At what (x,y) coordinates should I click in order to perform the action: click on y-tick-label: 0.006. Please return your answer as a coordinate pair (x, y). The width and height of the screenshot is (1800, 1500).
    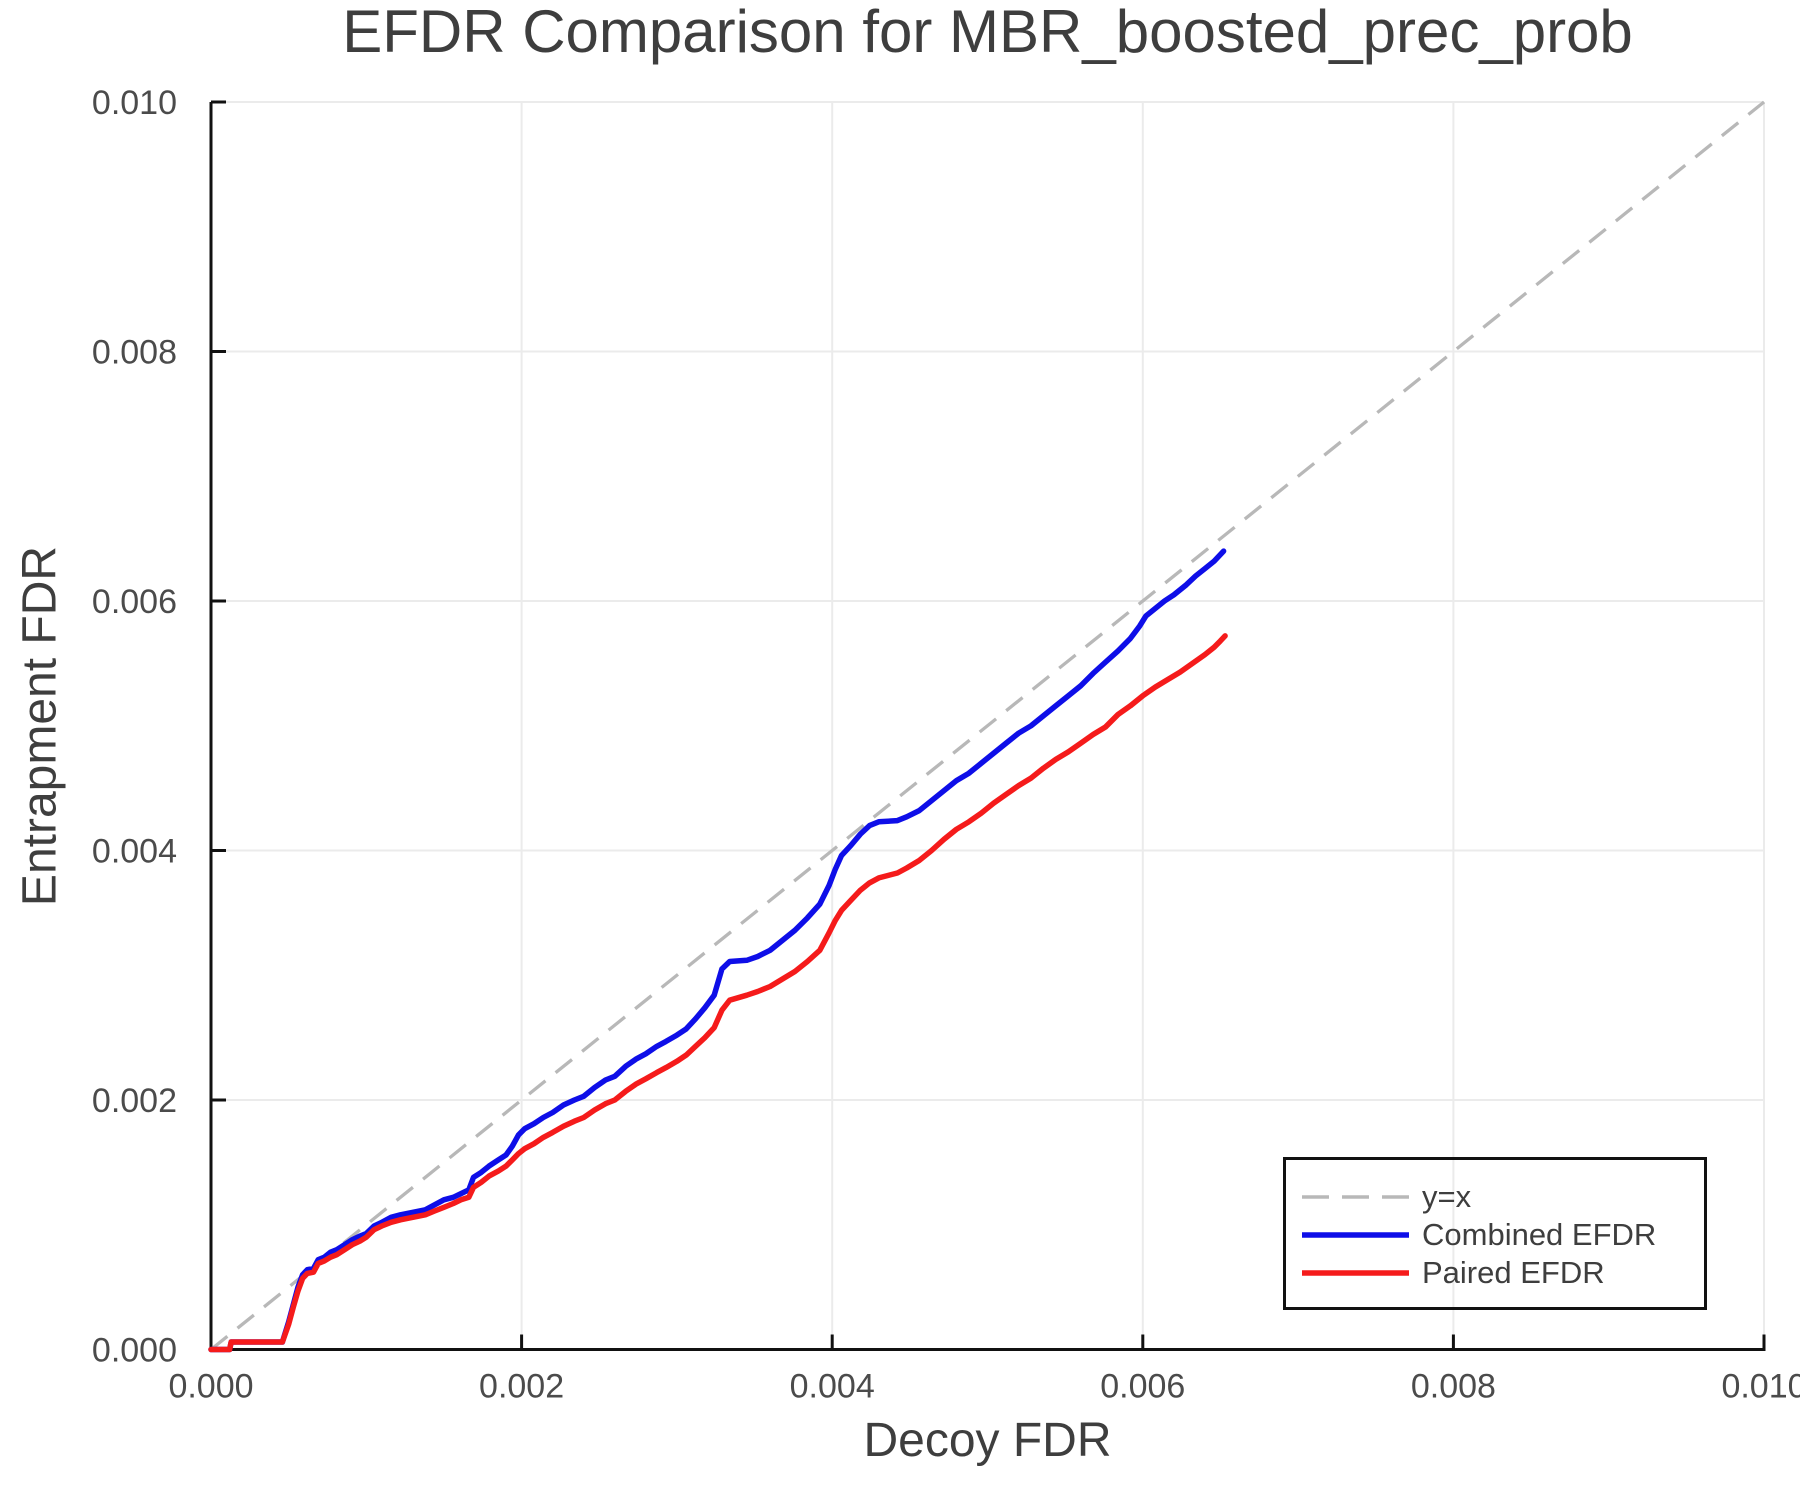
    Looking at the image, I should click on (134, 602).